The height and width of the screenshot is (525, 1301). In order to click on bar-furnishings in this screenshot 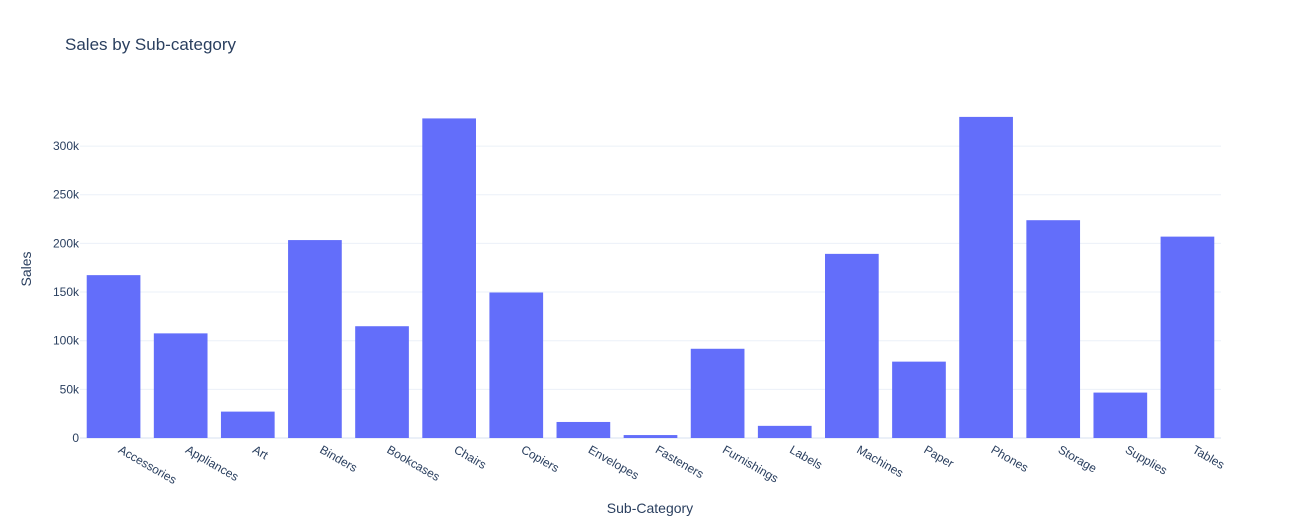, I will do `click(717, 393)`.